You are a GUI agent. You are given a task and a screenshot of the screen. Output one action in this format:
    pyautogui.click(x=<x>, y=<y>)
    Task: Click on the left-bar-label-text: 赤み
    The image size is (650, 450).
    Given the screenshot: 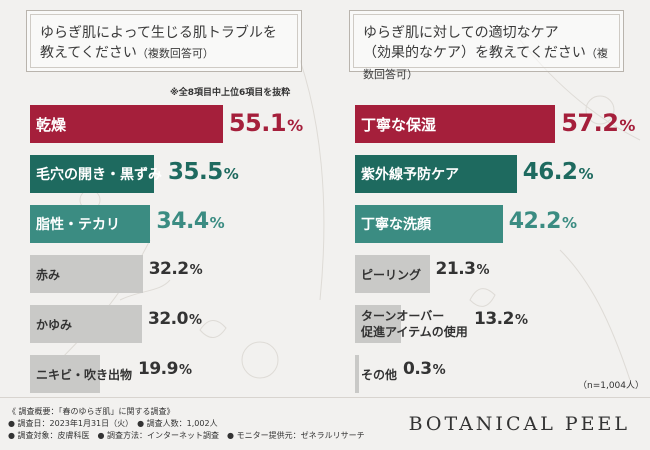 What is the action you would take?
    pyautogui.click(x=48, y=274)
    